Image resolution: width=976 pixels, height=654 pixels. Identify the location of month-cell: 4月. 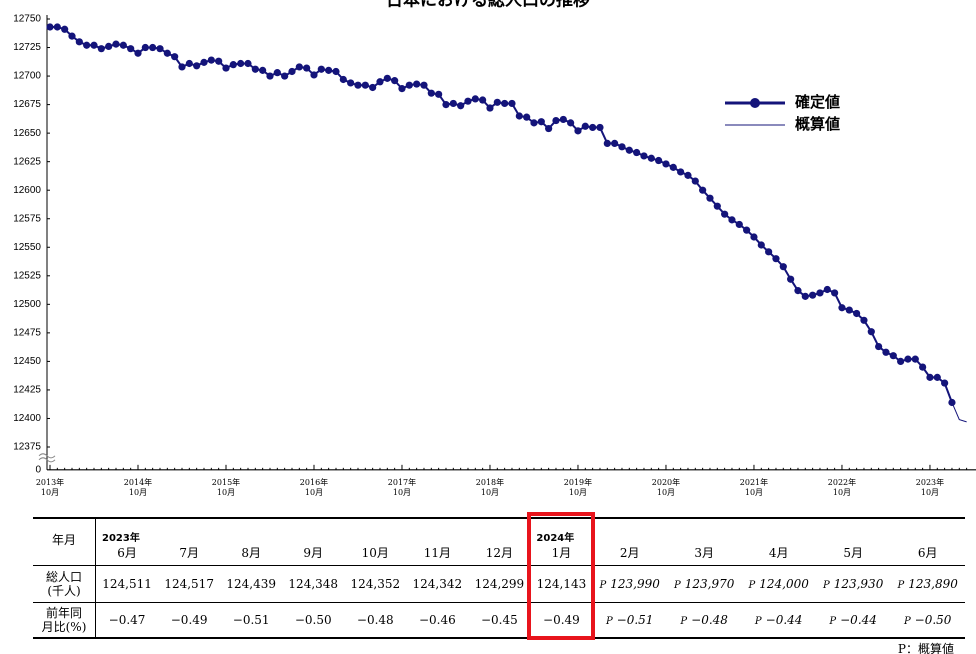
(778, 542).